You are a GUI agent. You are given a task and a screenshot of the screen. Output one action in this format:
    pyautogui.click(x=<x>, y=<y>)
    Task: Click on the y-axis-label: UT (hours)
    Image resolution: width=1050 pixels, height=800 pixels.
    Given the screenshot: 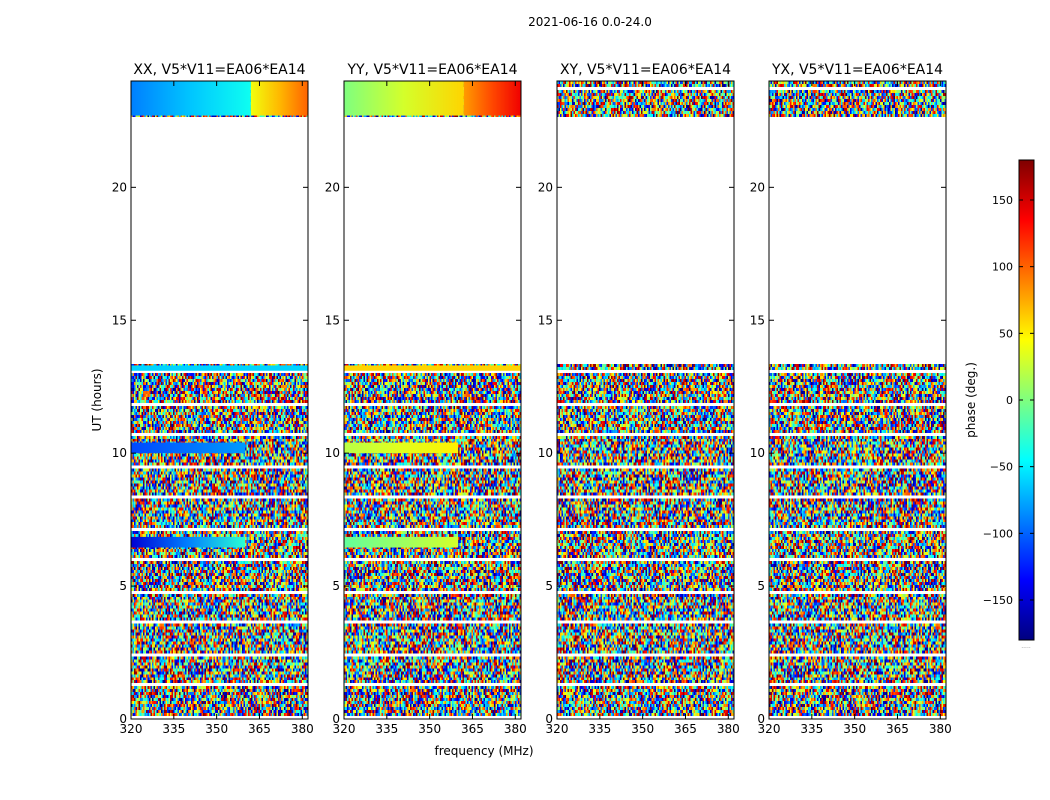 What is the action you would take?
    pyautogui.click(x=97, y=399)
    